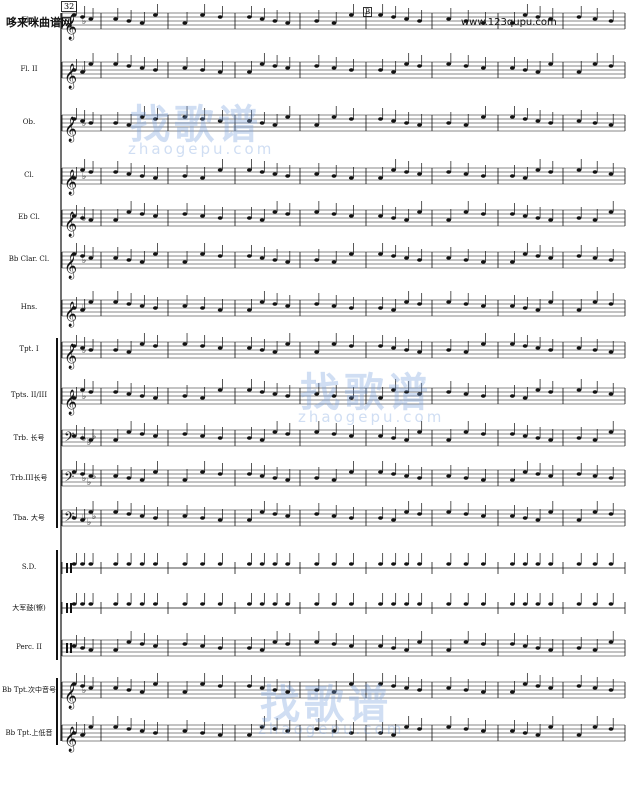  Describe the element at coordinates (29, 395) in the screenshot. I see `instrument-label: Tpts. II/III` at that location.